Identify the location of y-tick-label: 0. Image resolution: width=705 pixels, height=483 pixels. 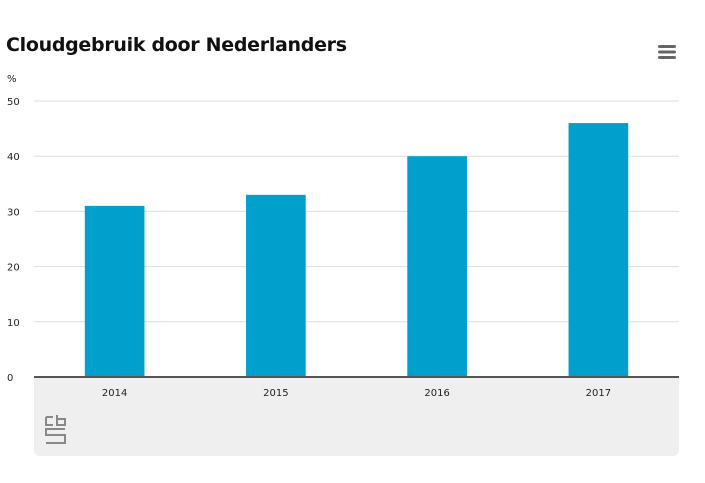
(10, 378).